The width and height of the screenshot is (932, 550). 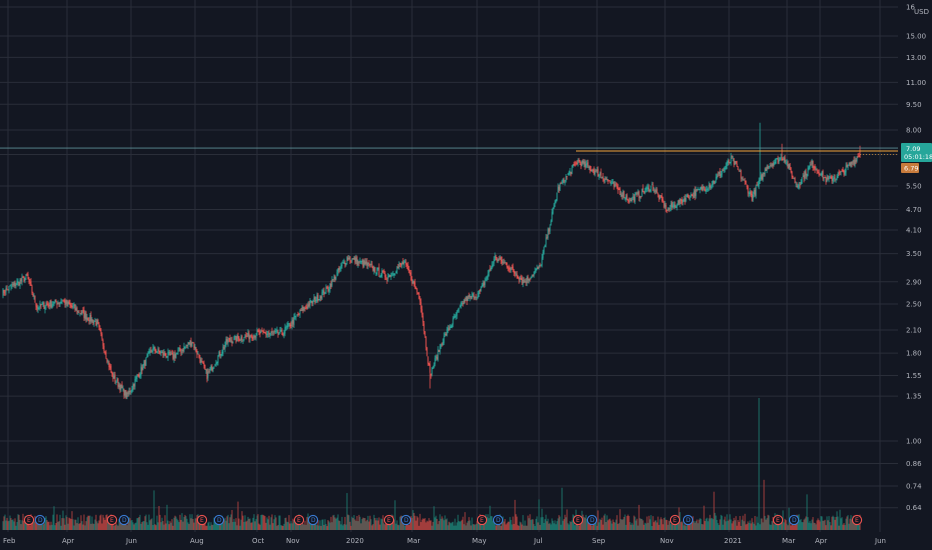 What do you see at coordinates (449, 151) in the screenshot?
I see `horizontal-lines` at bounding box center [449, 151].